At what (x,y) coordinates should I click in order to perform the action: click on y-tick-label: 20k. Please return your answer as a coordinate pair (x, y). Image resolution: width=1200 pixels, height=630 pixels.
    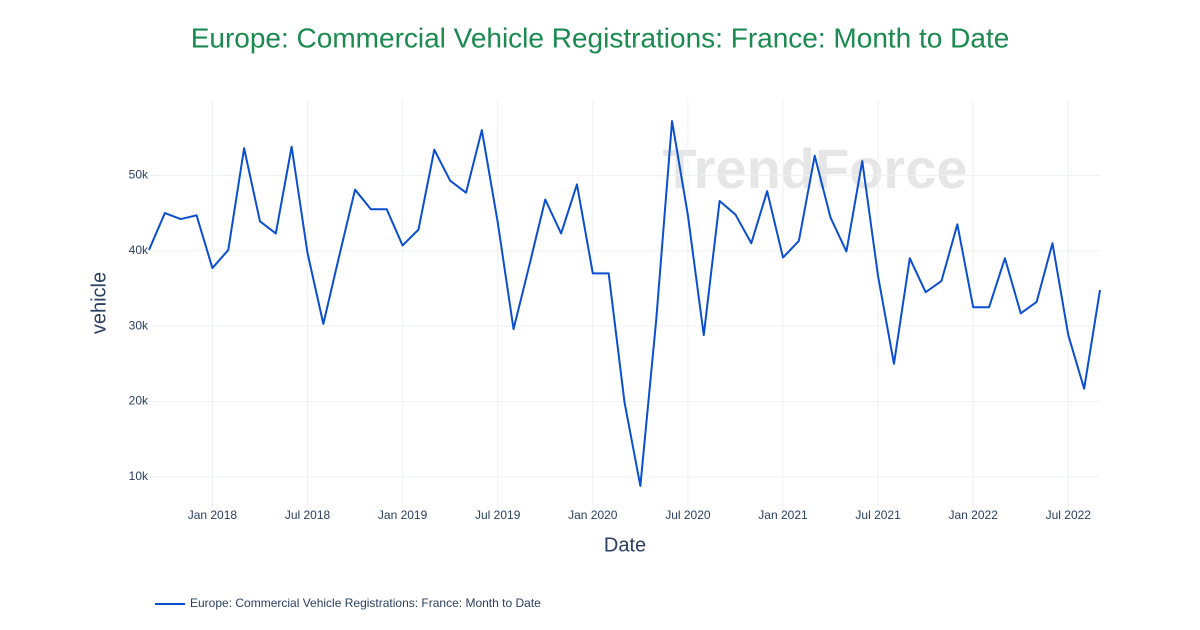
    Looking at the image, I should click on (139, 401).